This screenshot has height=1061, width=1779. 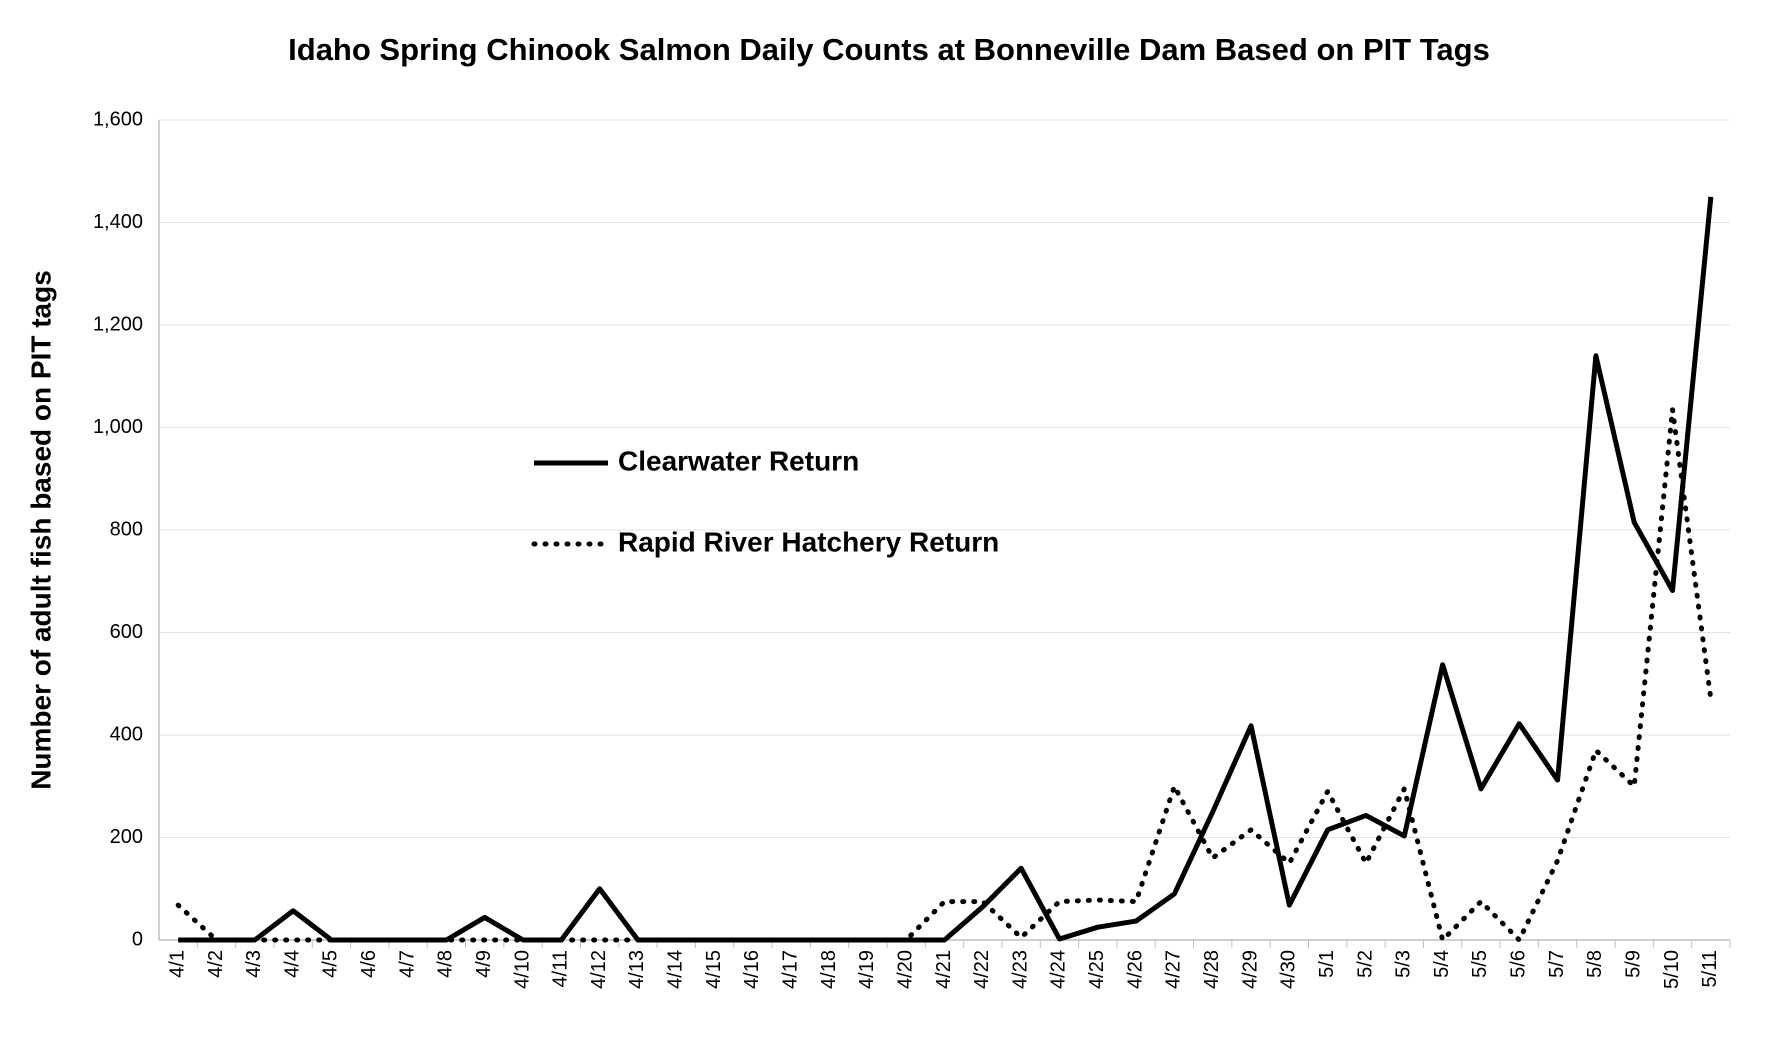 I want to click on y-tick-label: 1,000, so click(x=118, y=427).